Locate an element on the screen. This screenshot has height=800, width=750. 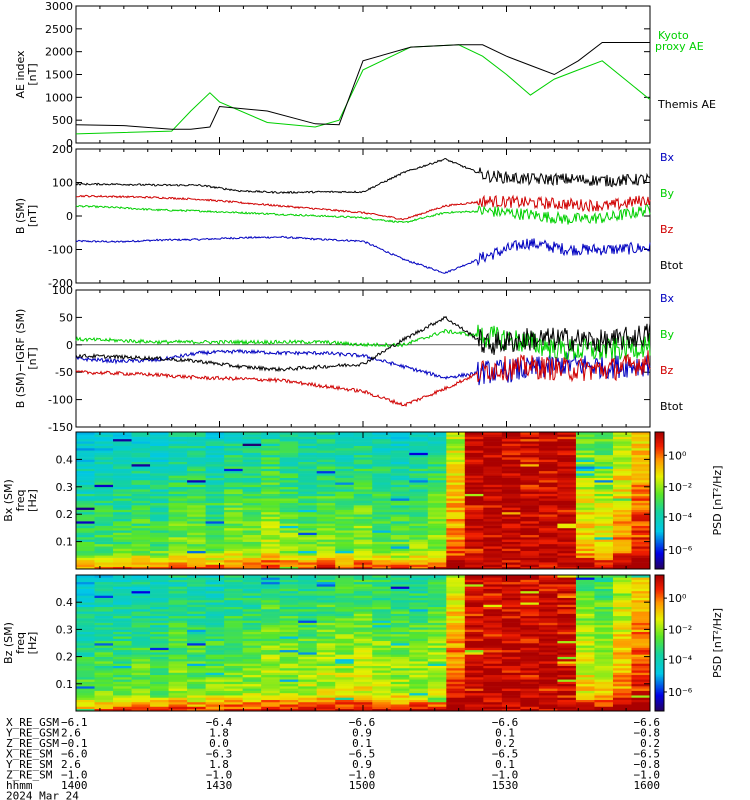
colorbar-tick-label: 10⁻² is located at coordinates (680, 487).